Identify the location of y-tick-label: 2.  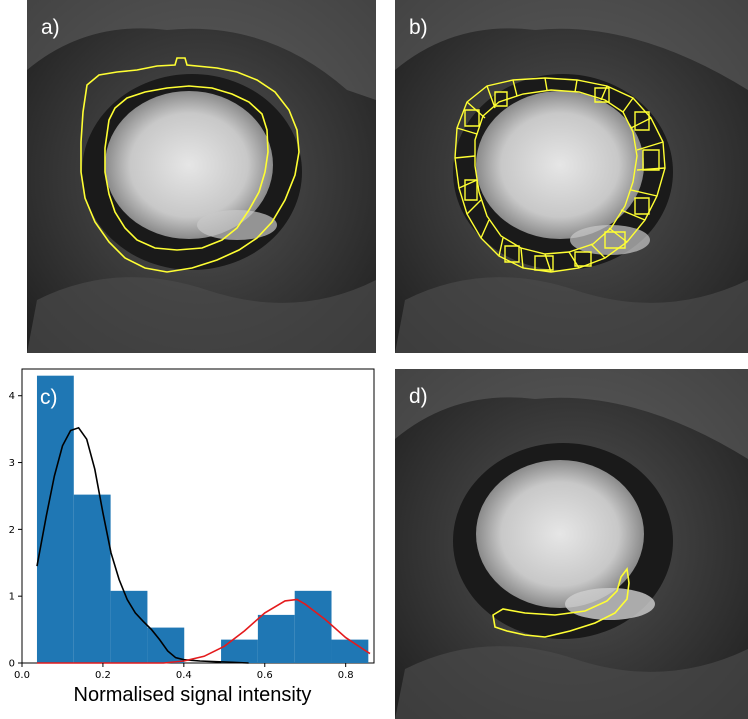
(12, 530).